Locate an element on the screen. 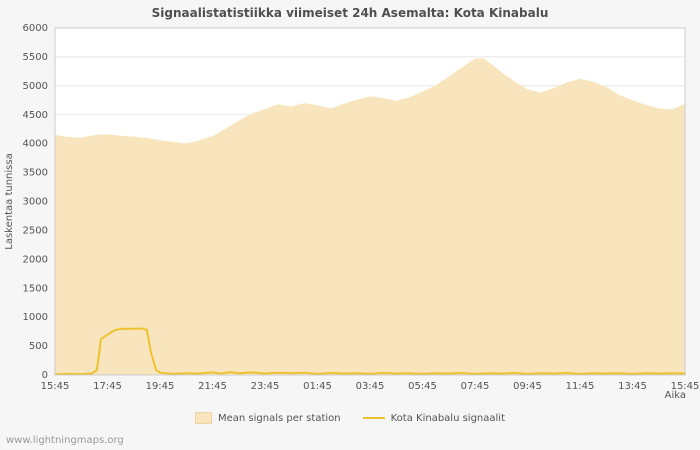 The image size is (700, 450). x-tick-label: 23:45 is located at coordinates (265, 386).